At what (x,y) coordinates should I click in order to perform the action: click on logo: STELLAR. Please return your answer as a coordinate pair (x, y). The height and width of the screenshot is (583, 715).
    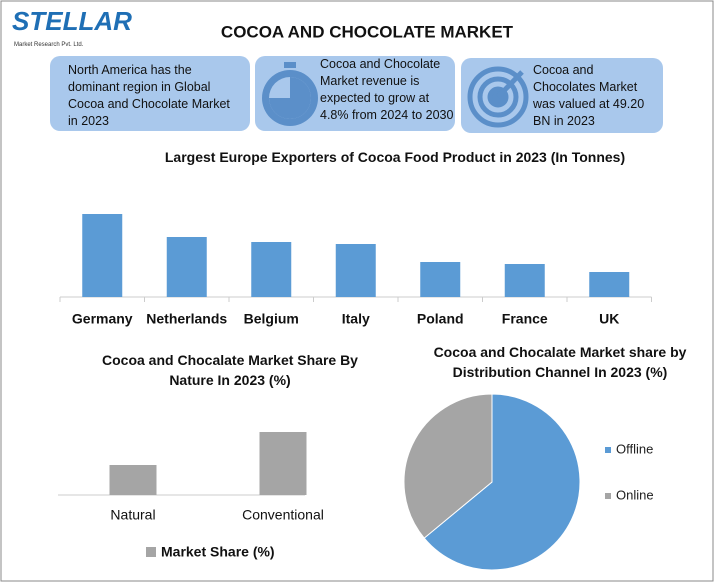
    Looking at the image, I should click on (72, 21).